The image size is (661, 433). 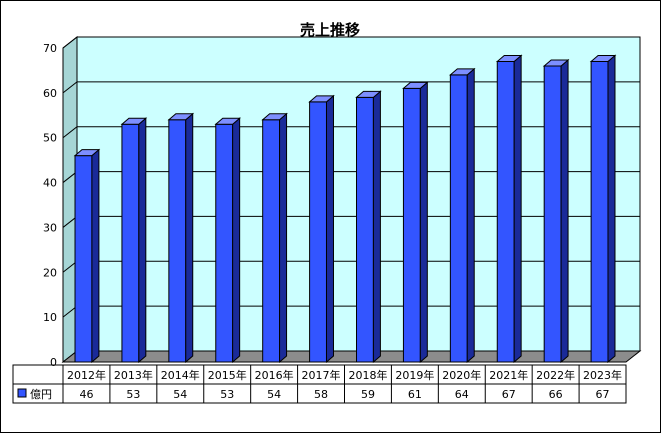 I want to click on data-label: 64, so click(x=462, y=394).